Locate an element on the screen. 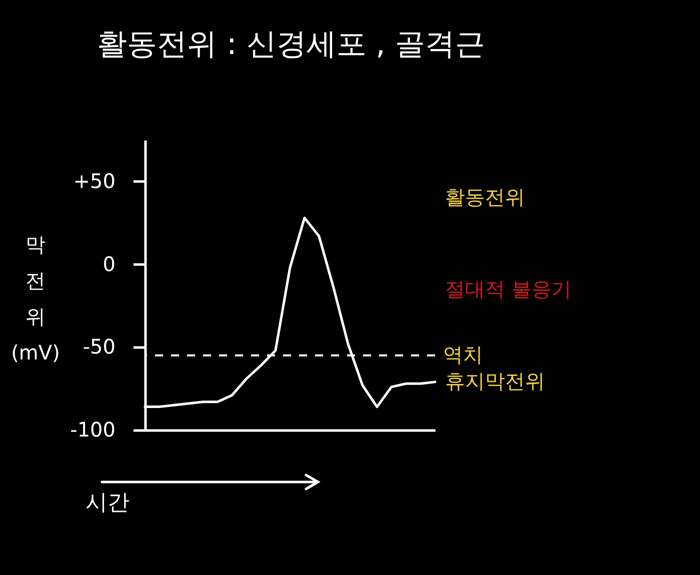  text: 절대적 불응기 is located at coordinates (508, 289).